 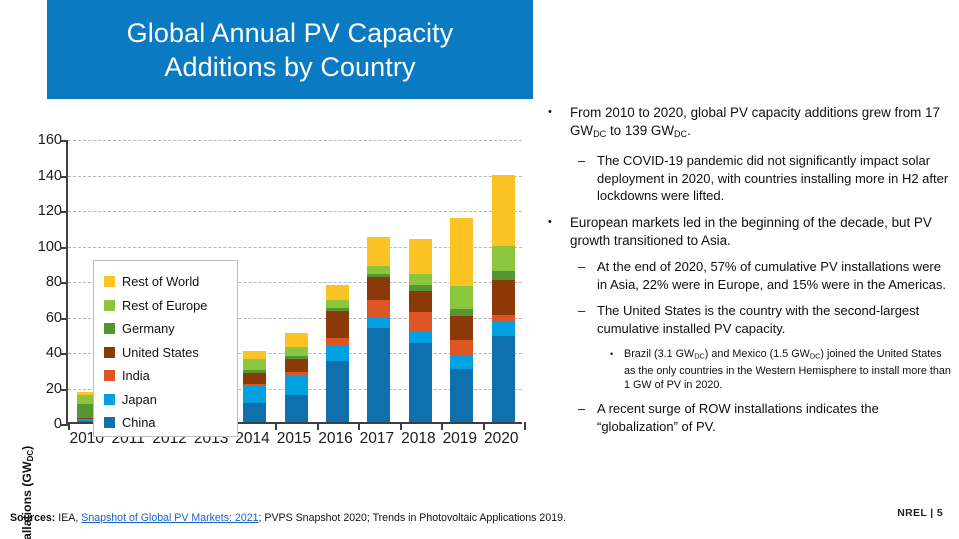 What do you see at coordinates (53, 317) in the screenshot?
I see `y-axis-tick-label: 60` at bounding box center [53, 317].